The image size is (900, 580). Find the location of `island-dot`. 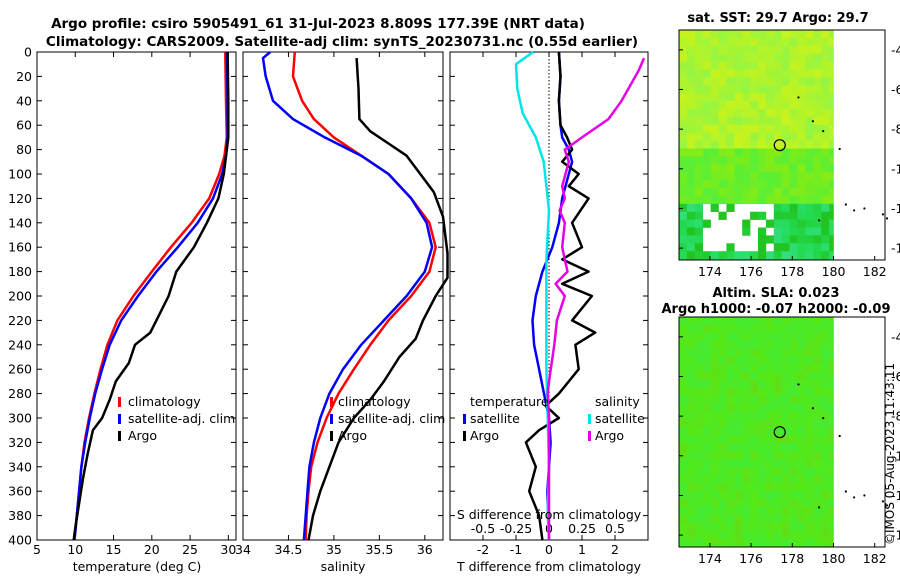

island-dot is located at coordinates (823, 131).